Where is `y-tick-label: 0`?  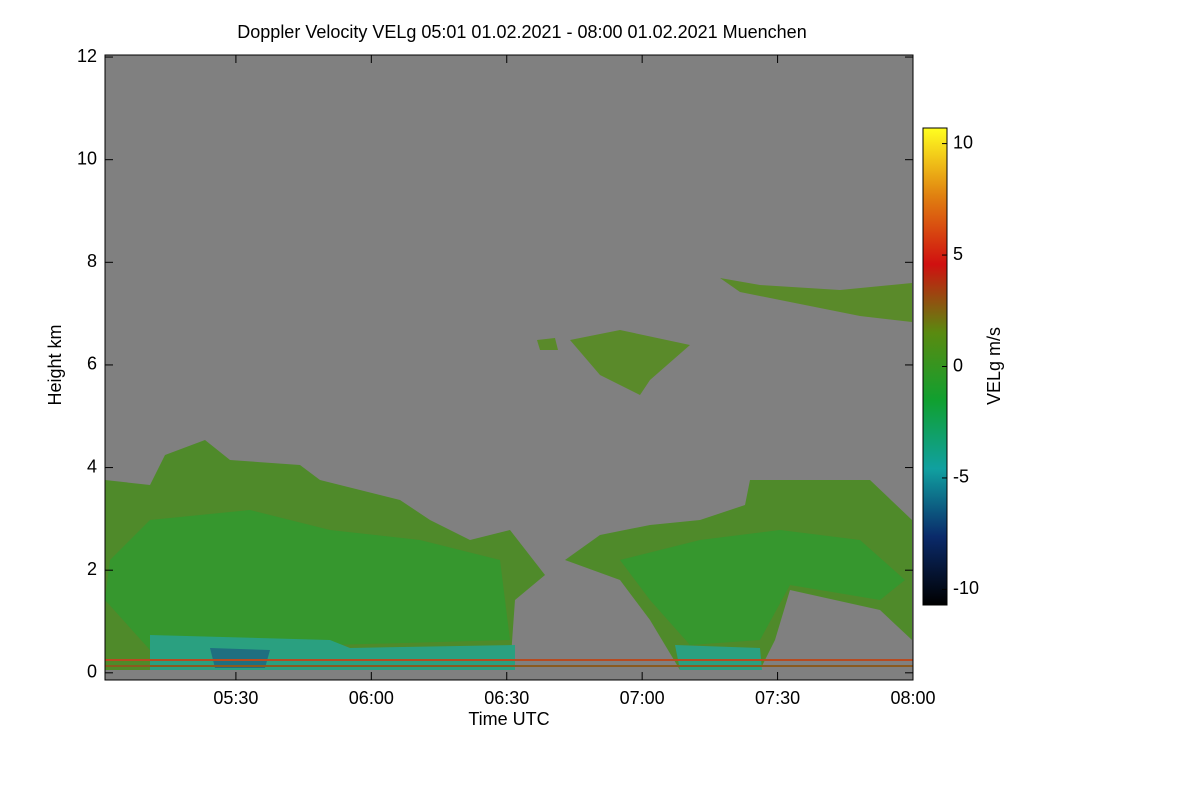 y-tick-label: 0 is located at coordinates (92, 672).